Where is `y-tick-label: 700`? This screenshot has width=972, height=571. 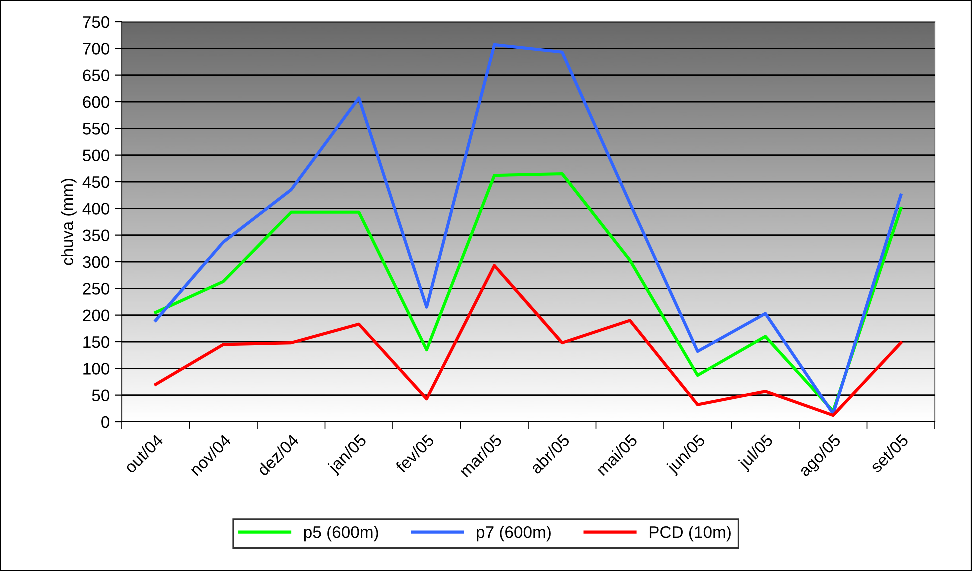
y-tick-label: 700 is located at coordinates (96, 49).